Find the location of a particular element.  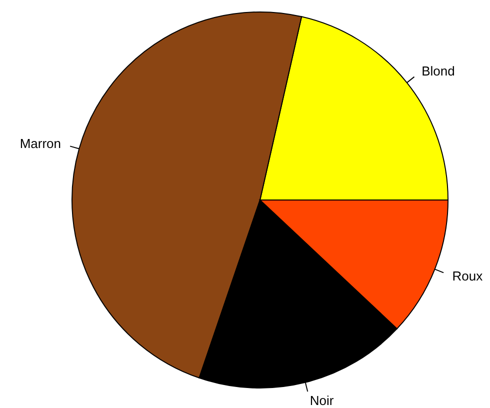

slice-label: Roux is located at coordinates (468, 276).